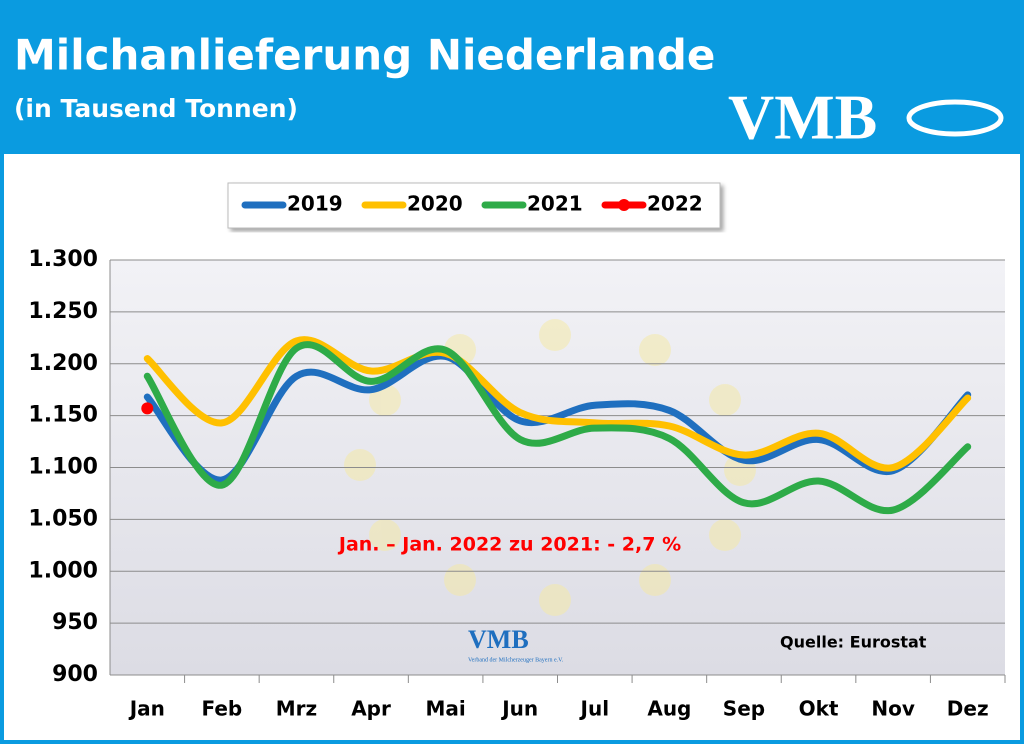  Describe the element at coordinates (744, 709) in the screenshot. I see `x-tick-label: Sep` at that location.